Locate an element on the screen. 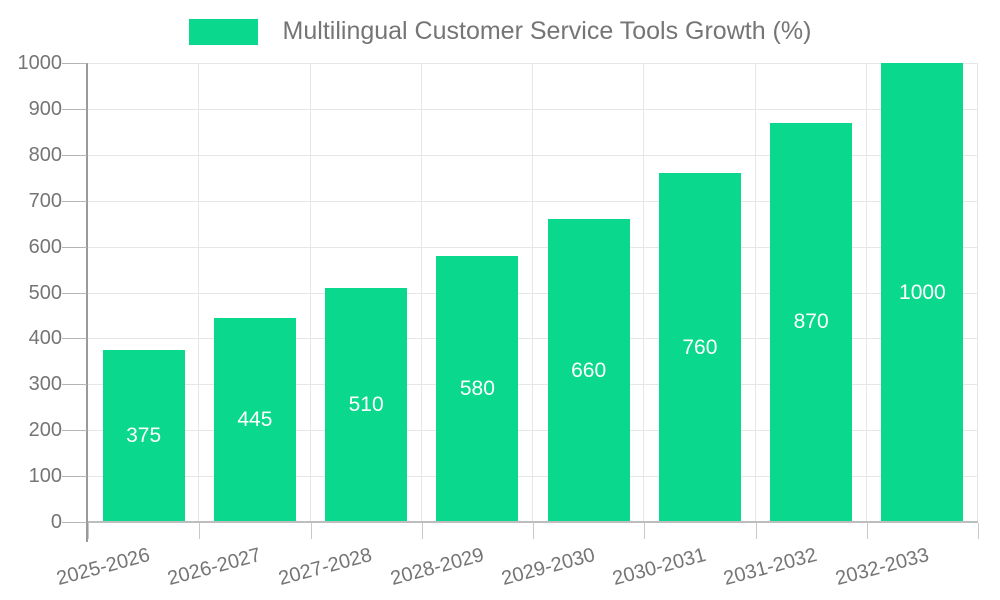 The height and width of the screenshot is (600, 1000). y-axis-tick-label: 700 is located at coordinates (45, 200).